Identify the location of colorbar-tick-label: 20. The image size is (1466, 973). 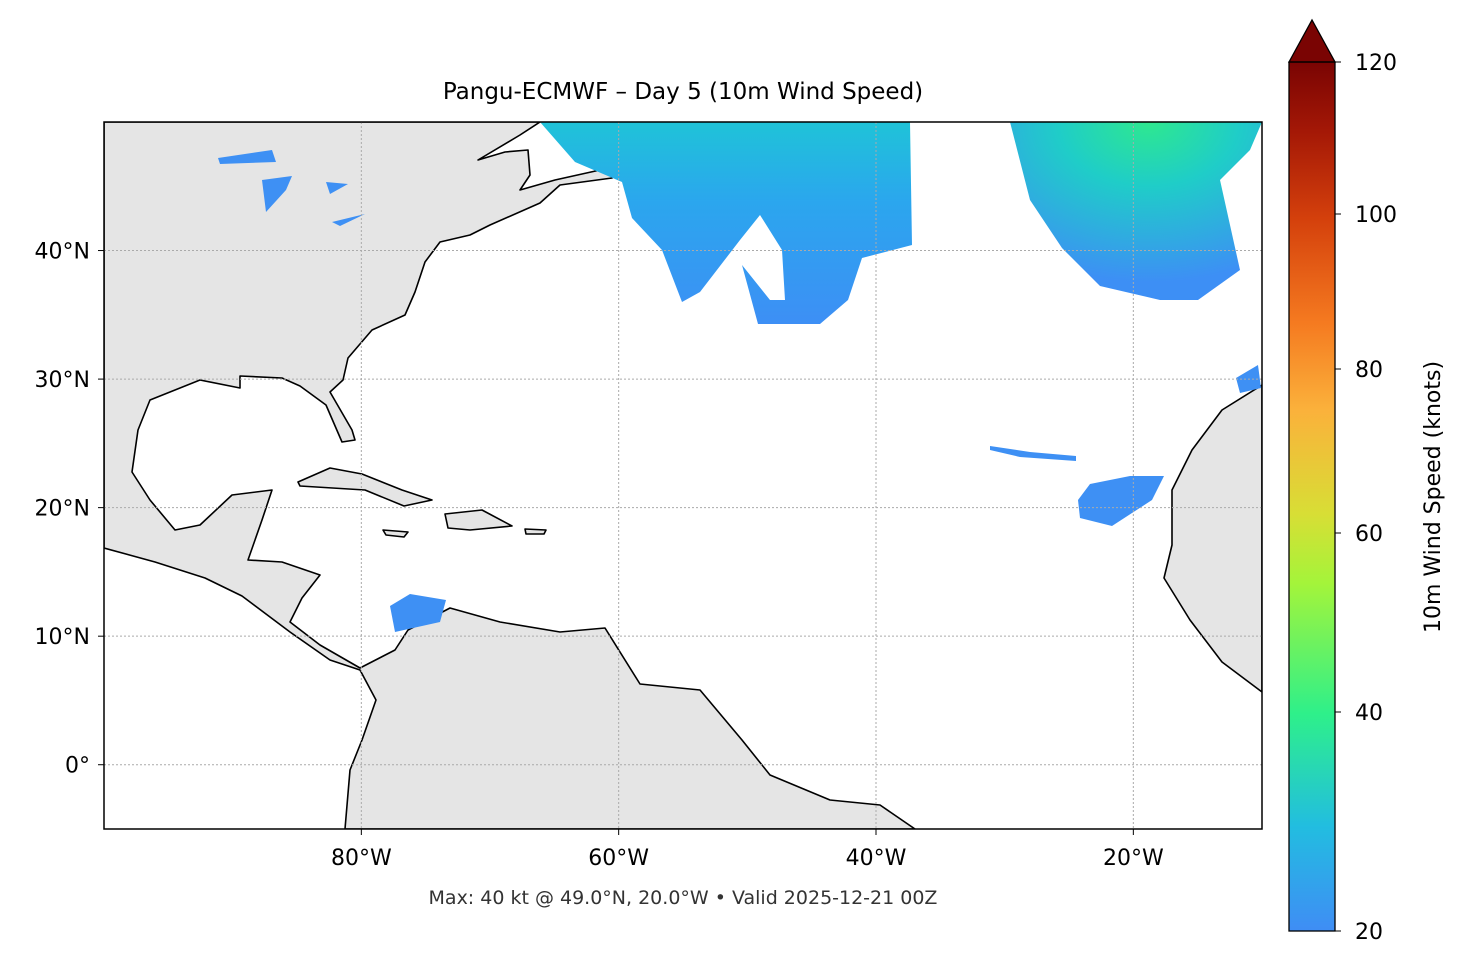
(1369, 932).